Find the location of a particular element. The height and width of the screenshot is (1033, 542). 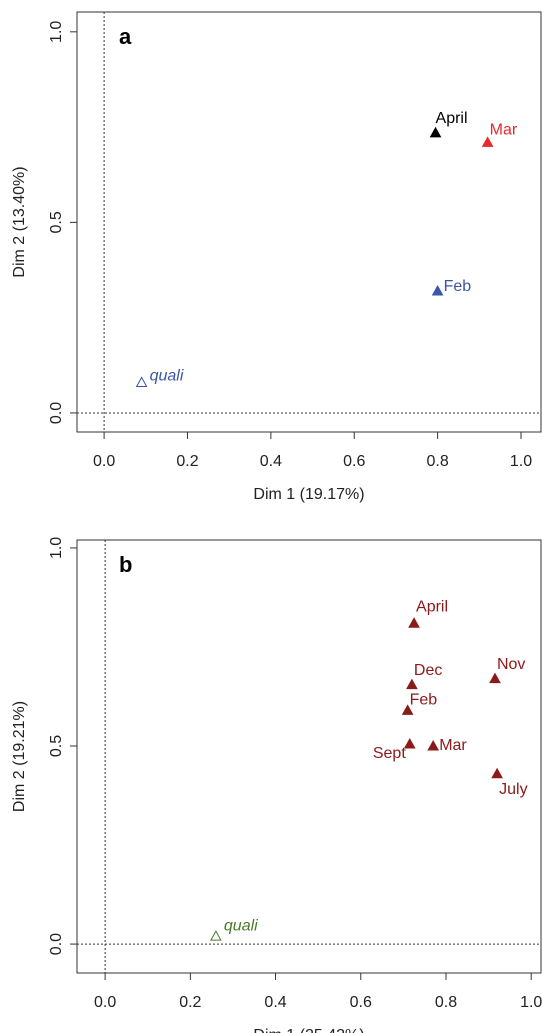

x-axis-label: Dim 1 (19.17%) is located at coordinates (308, 494).